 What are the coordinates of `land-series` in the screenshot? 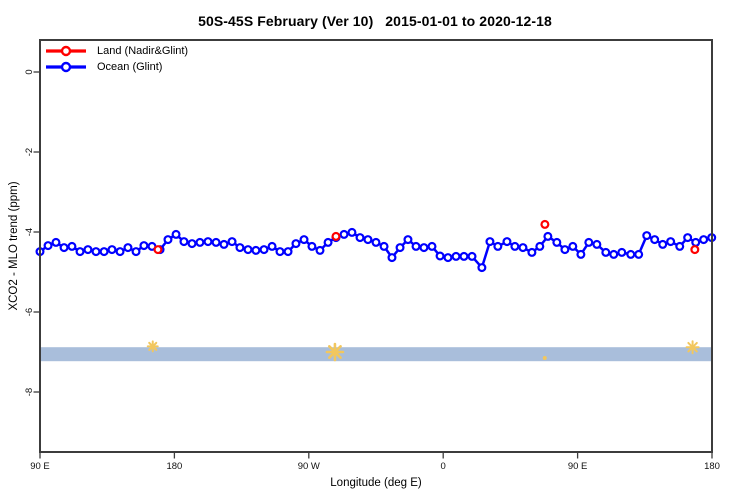 It's located at (426, 237).